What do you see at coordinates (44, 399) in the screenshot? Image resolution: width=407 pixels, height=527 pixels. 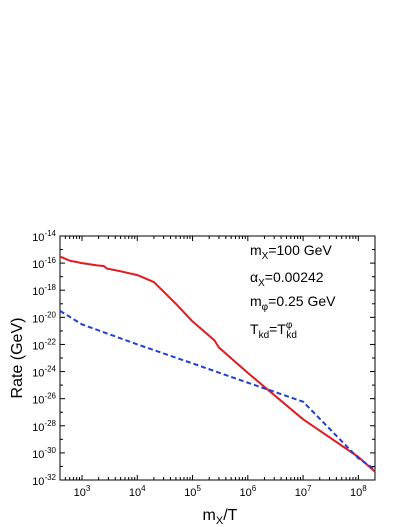 I see `y-tick-label: 10-26` at bounding box center [44, 399].